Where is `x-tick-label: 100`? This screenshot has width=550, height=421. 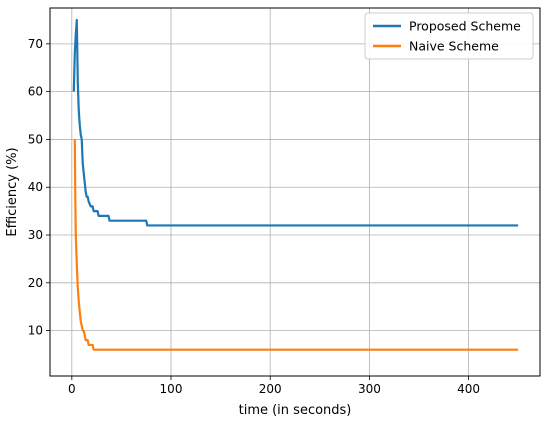 x-tick-label: 100 is located at coordinates (171, 389).